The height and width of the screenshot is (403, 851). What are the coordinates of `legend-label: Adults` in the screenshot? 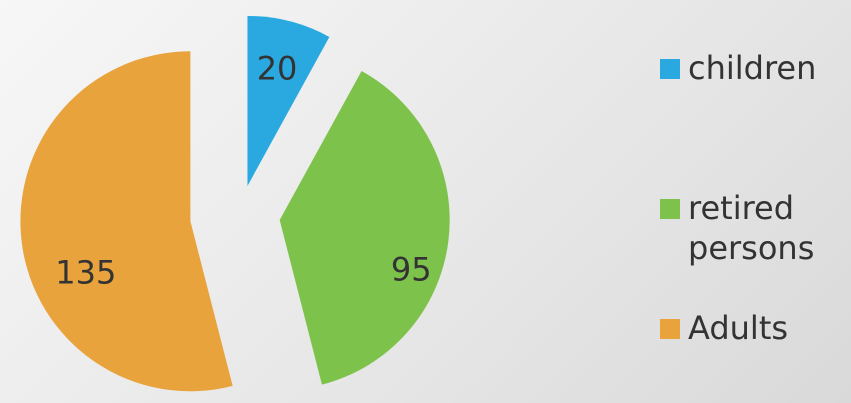 It's located at (738, 328).